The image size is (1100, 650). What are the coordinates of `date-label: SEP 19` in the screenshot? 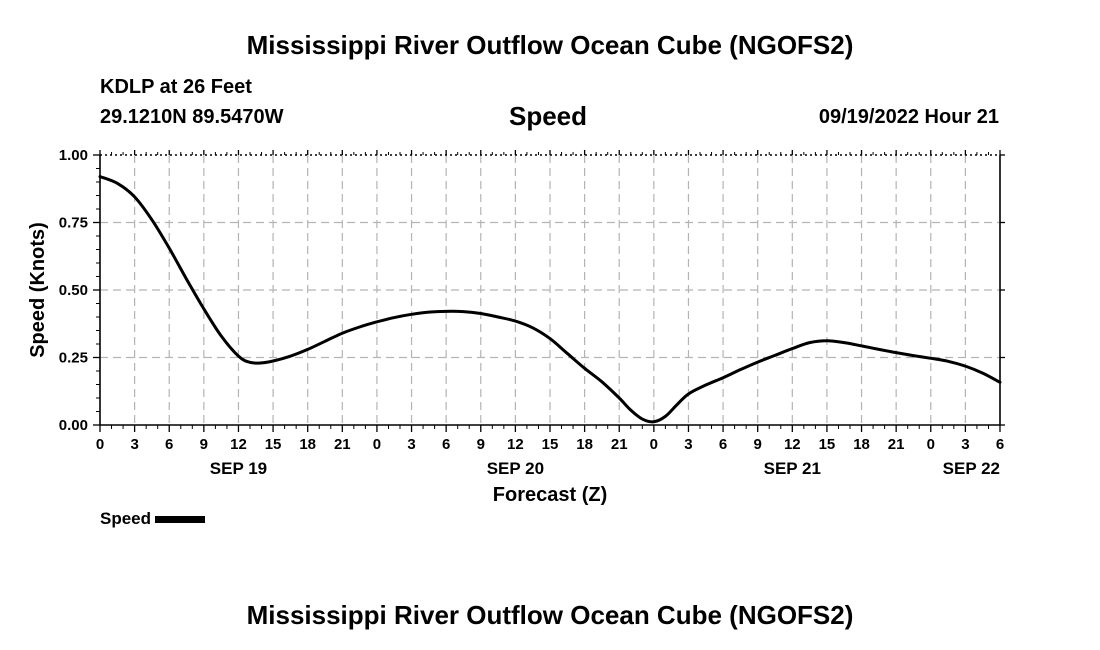 It's located at (238, 468).